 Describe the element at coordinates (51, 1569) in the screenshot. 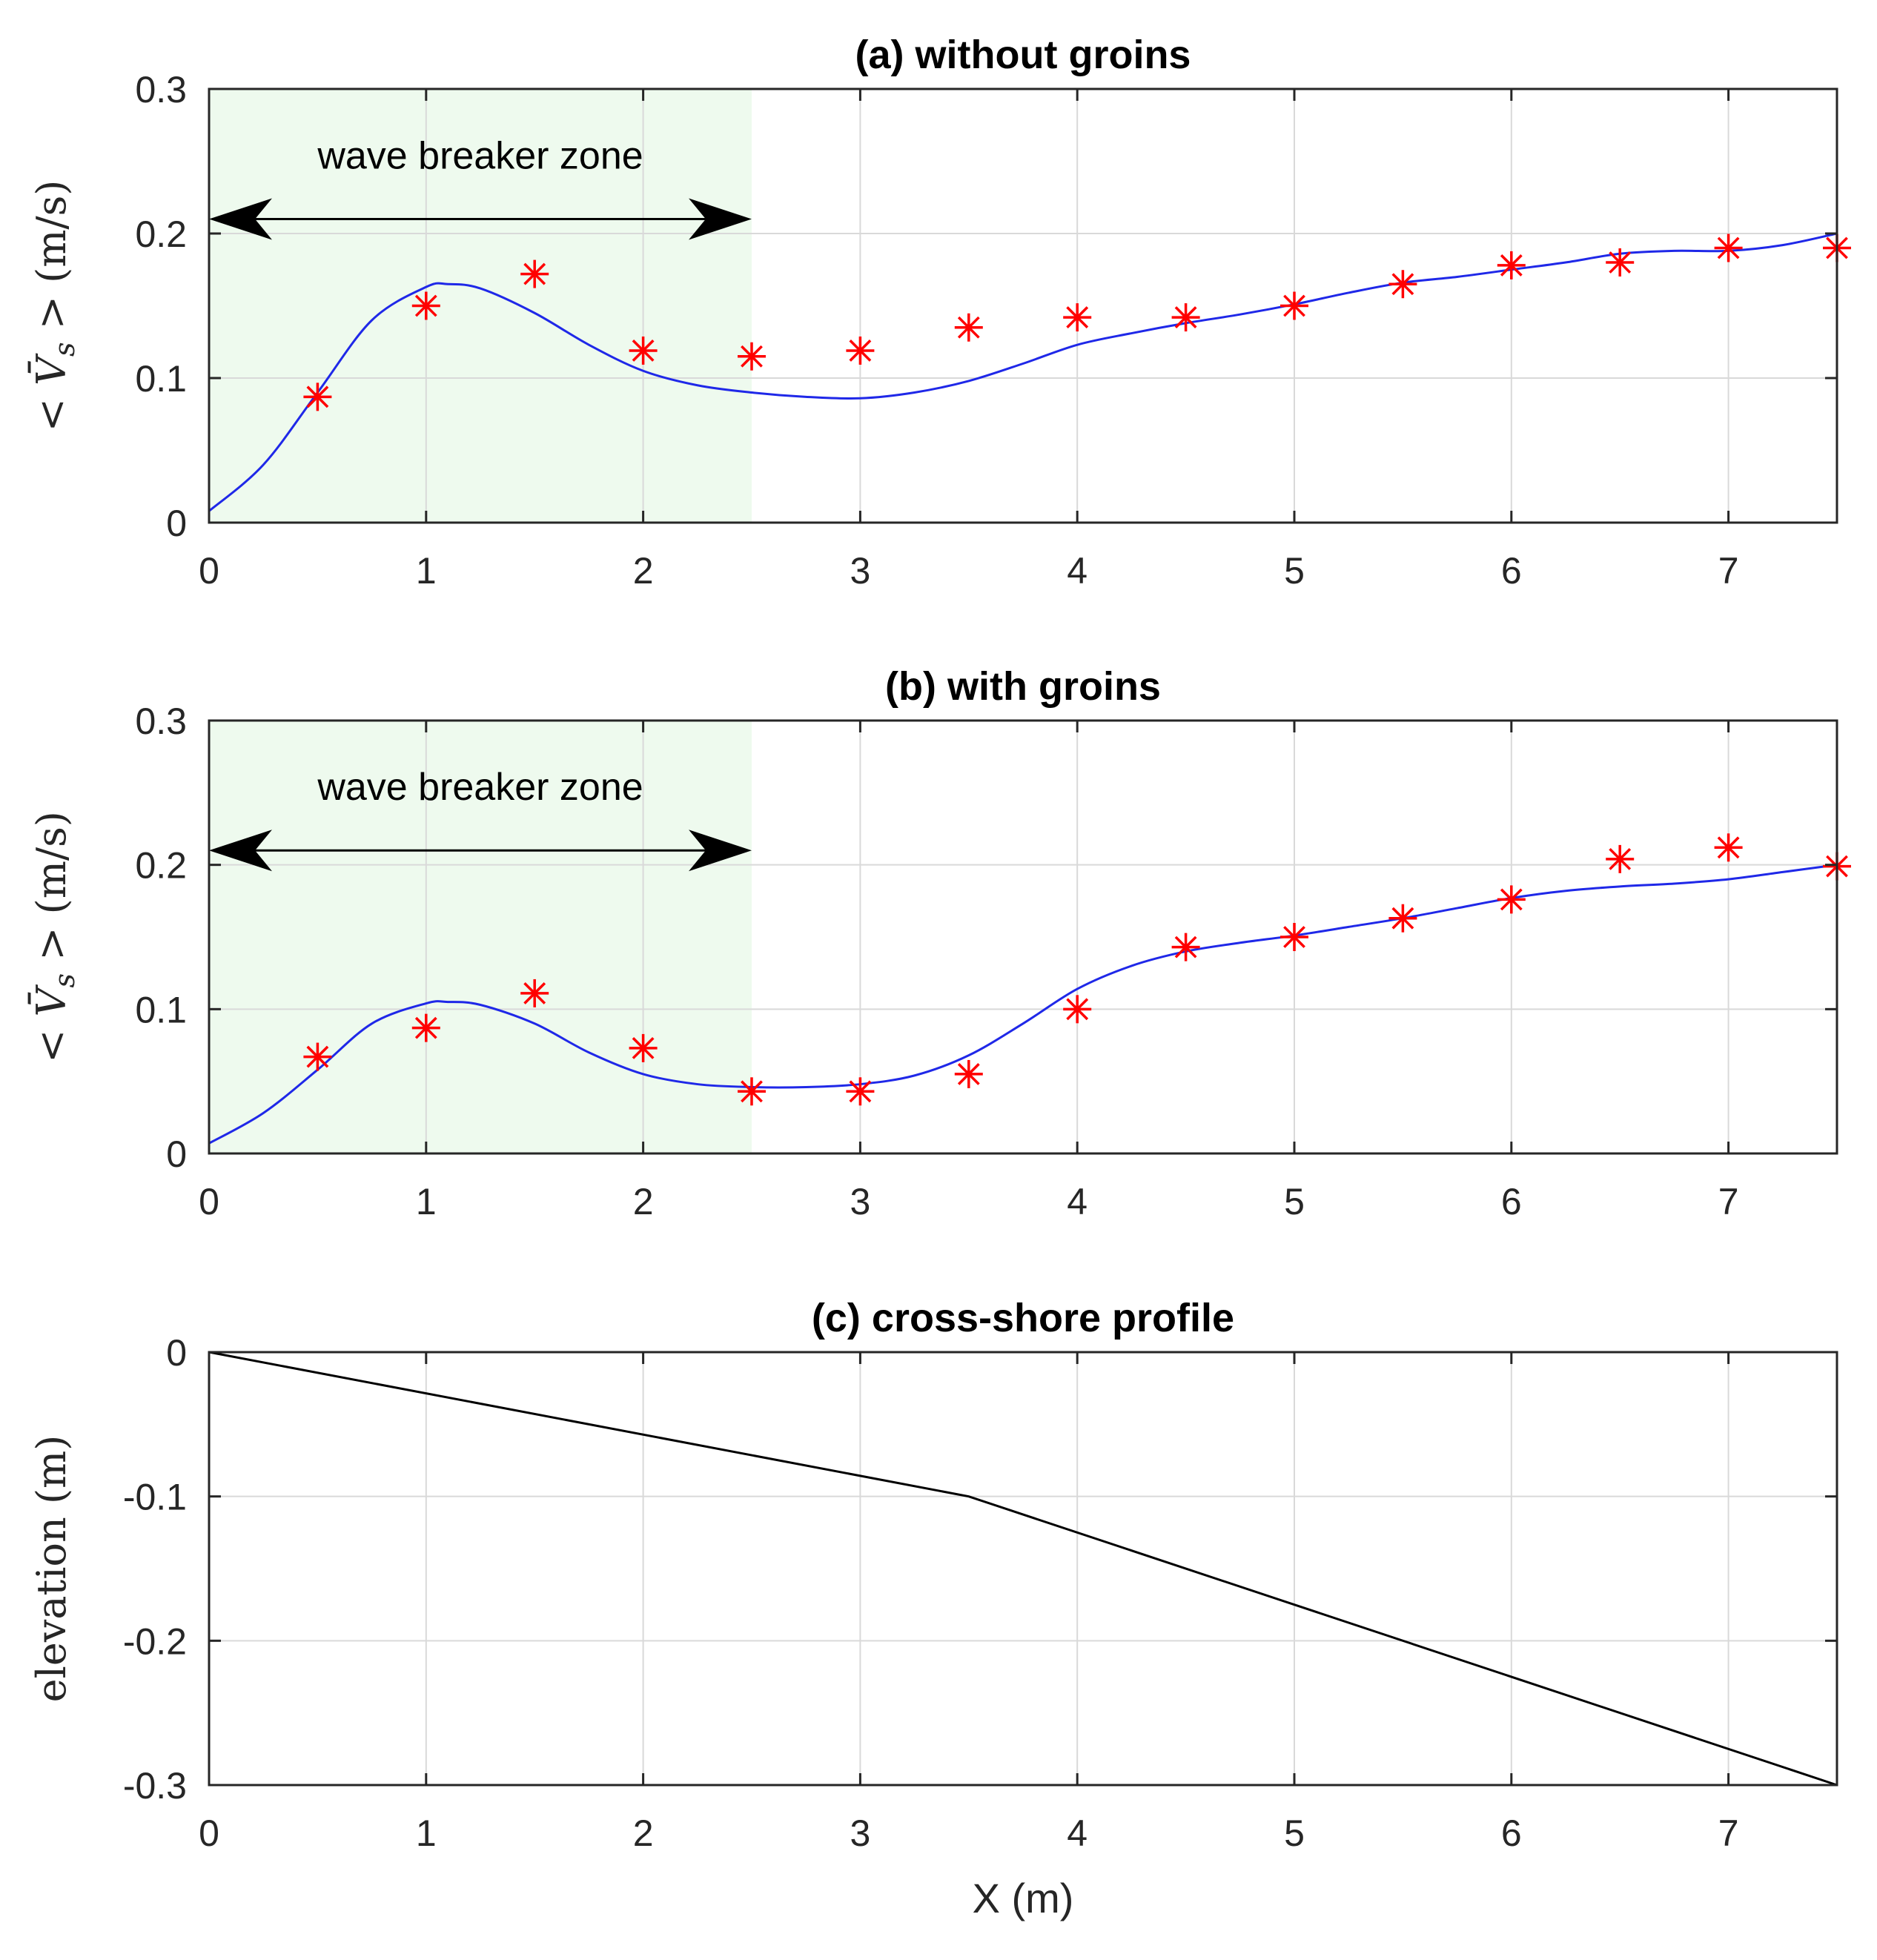

I see `y-axis-label: elevation (m)` at that location.